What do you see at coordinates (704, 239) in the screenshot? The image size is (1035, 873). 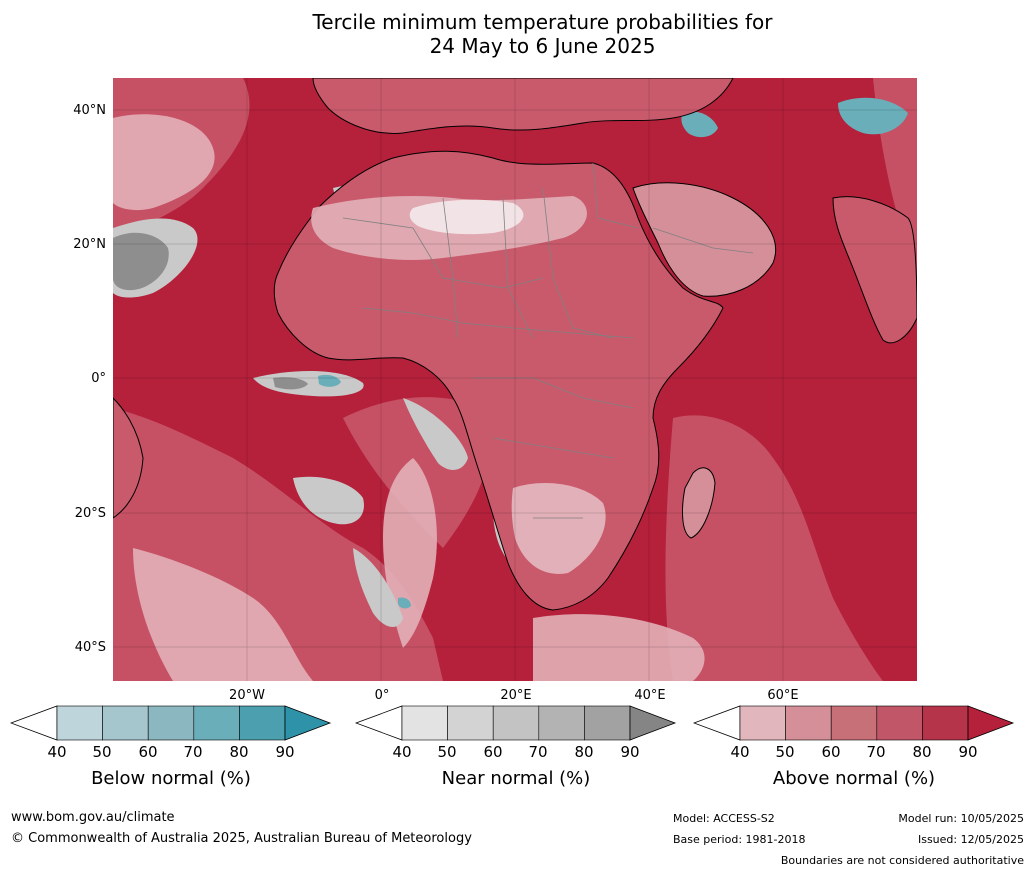 I see `arabia-landmass` at bounding box center [704, 239].